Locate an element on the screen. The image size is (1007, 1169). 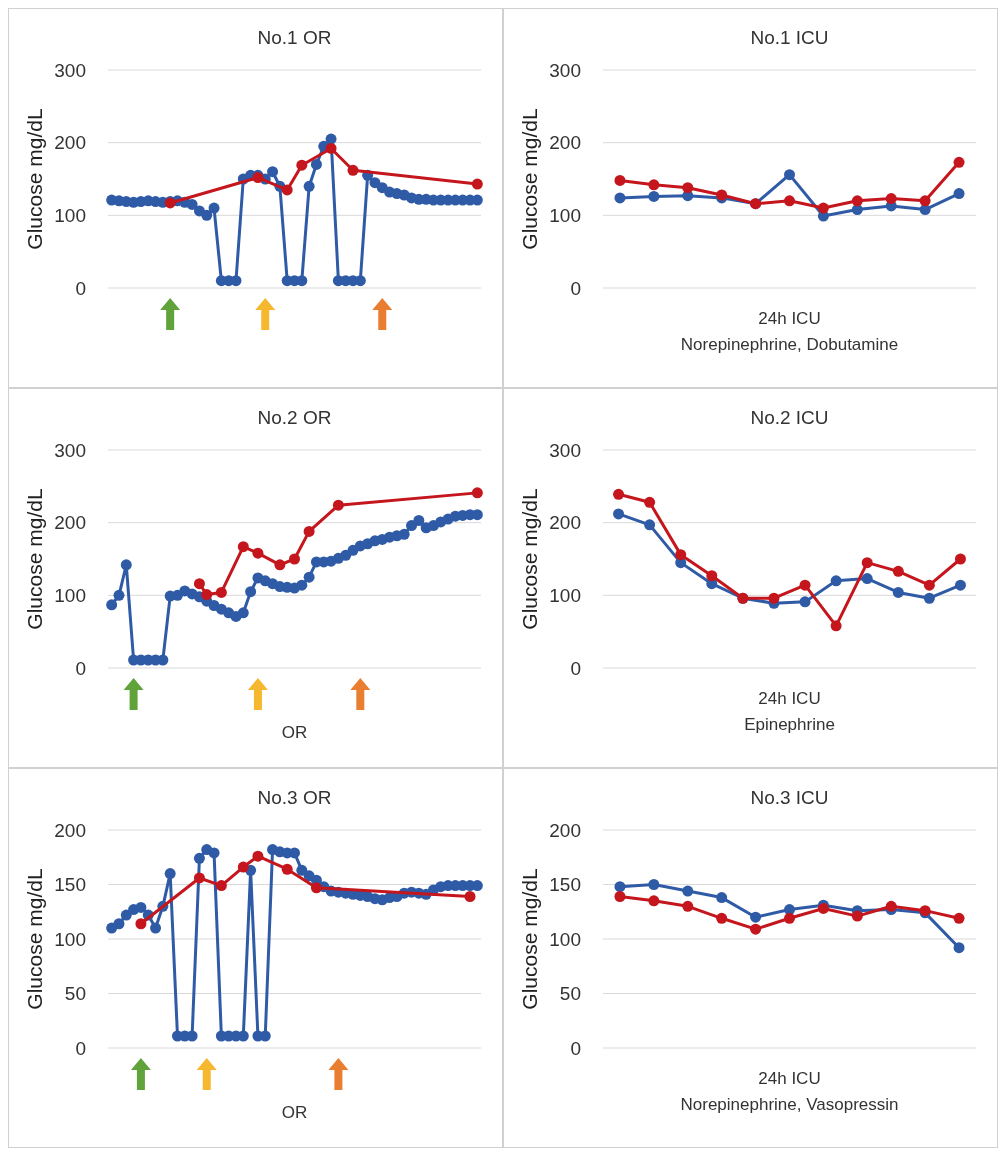
chart-title: No.2 OR is located at coordinates (294, 417).